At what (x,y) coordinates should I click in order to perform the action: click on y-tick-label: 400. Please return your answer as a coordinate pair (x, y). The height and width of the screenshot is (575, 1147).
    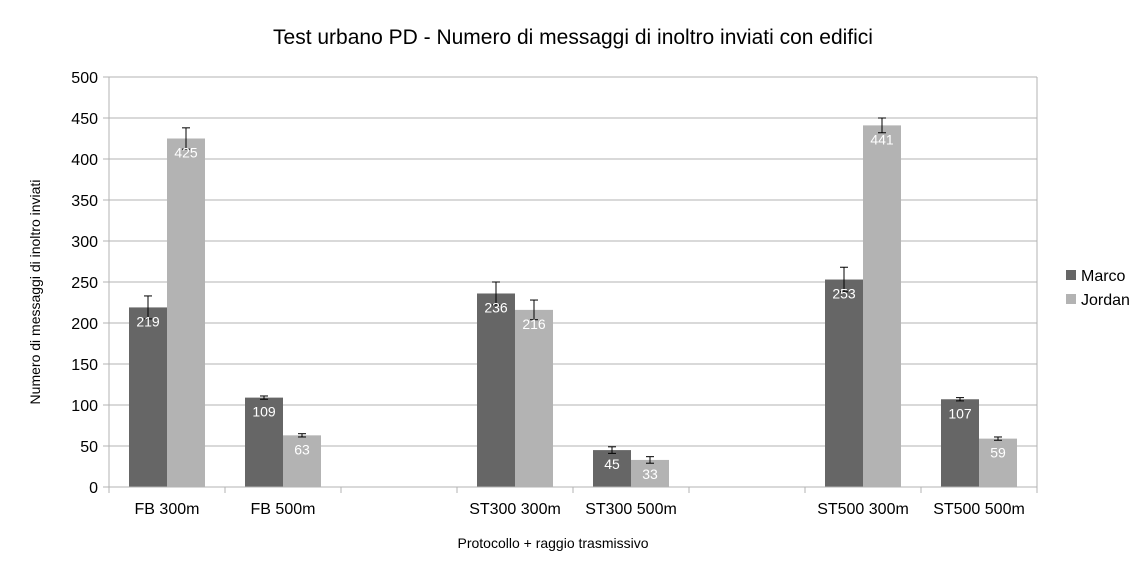
    Looking at the image, I should click on (84, 160).